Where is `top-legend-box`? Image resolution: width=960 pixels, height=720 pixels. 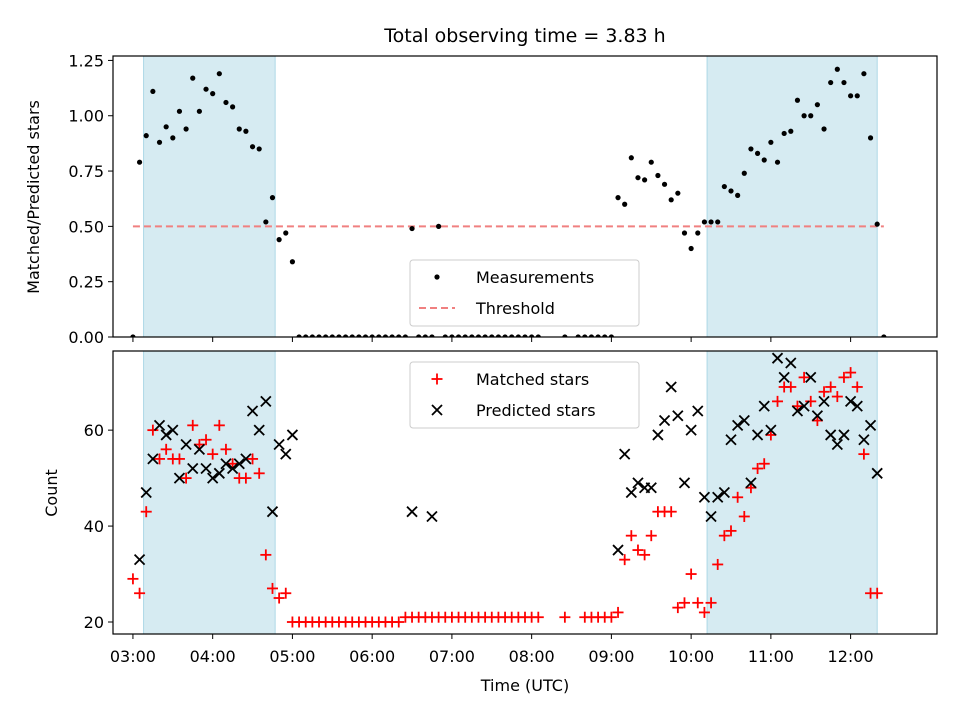
top-legend-box is located at coordinates (524, 293).